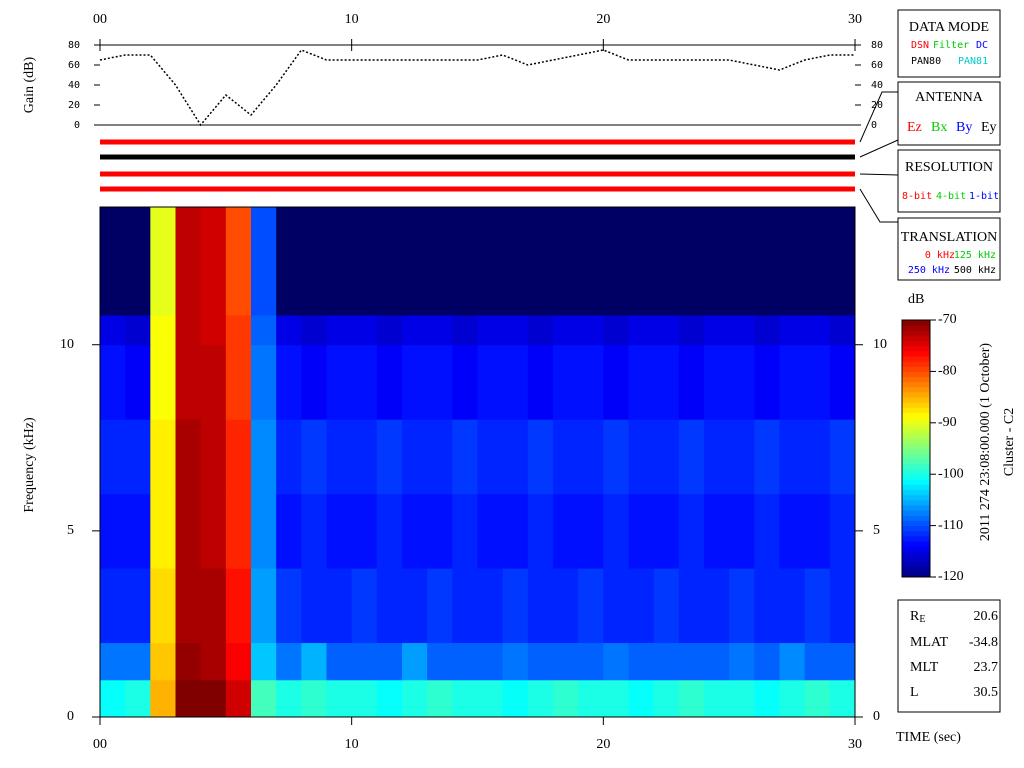 This screenshot has height=768, width=1024. What do you see at coordinates (914, 127) in the screenshot?
I see `antenna-item: Ez` at bounding box center [914, 127].